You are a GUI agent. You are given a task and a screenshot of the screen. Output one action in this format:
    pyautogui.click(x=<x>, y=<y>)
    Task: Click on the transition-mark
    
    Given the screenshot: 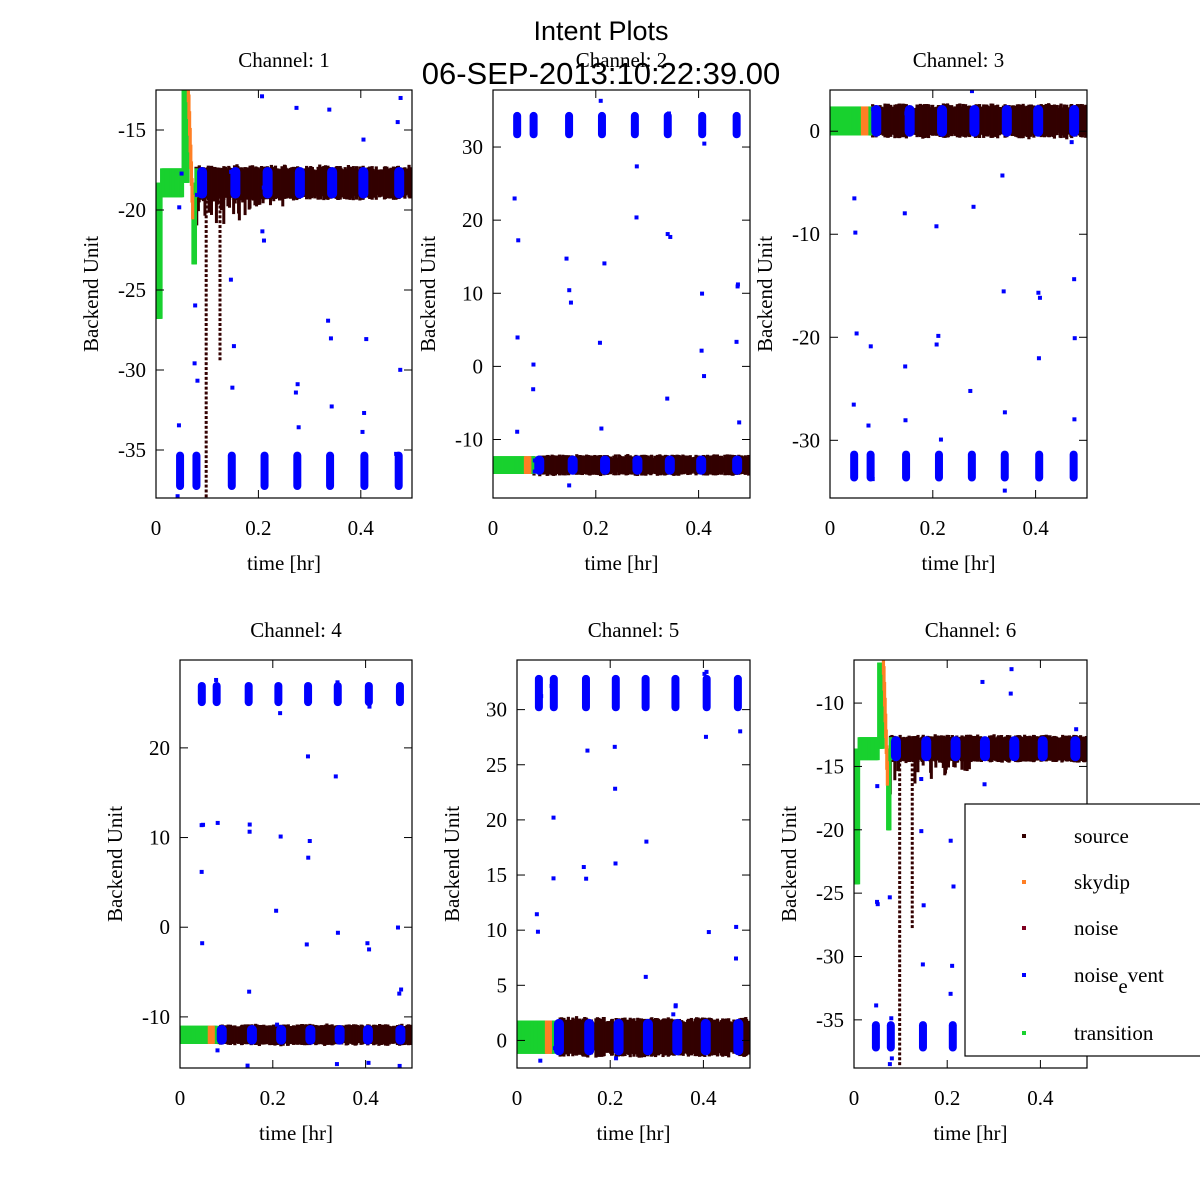 What is the action you would take?
    pyautogui.click(x=195, y=223)
    